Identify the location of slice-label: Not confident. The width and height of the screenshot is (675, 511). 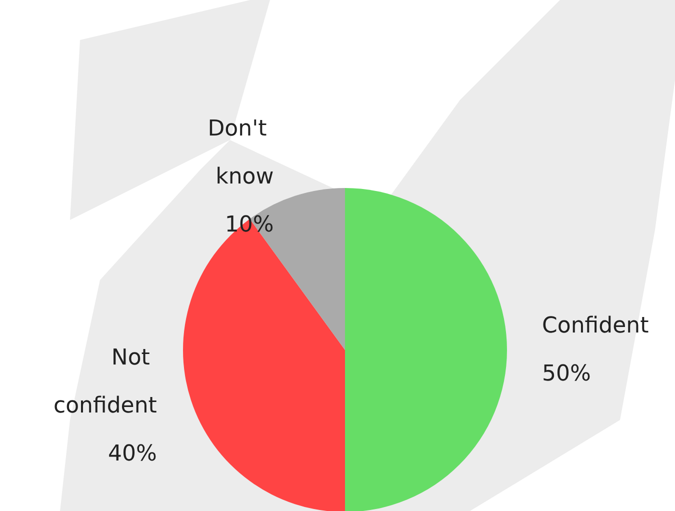
(105, 382).